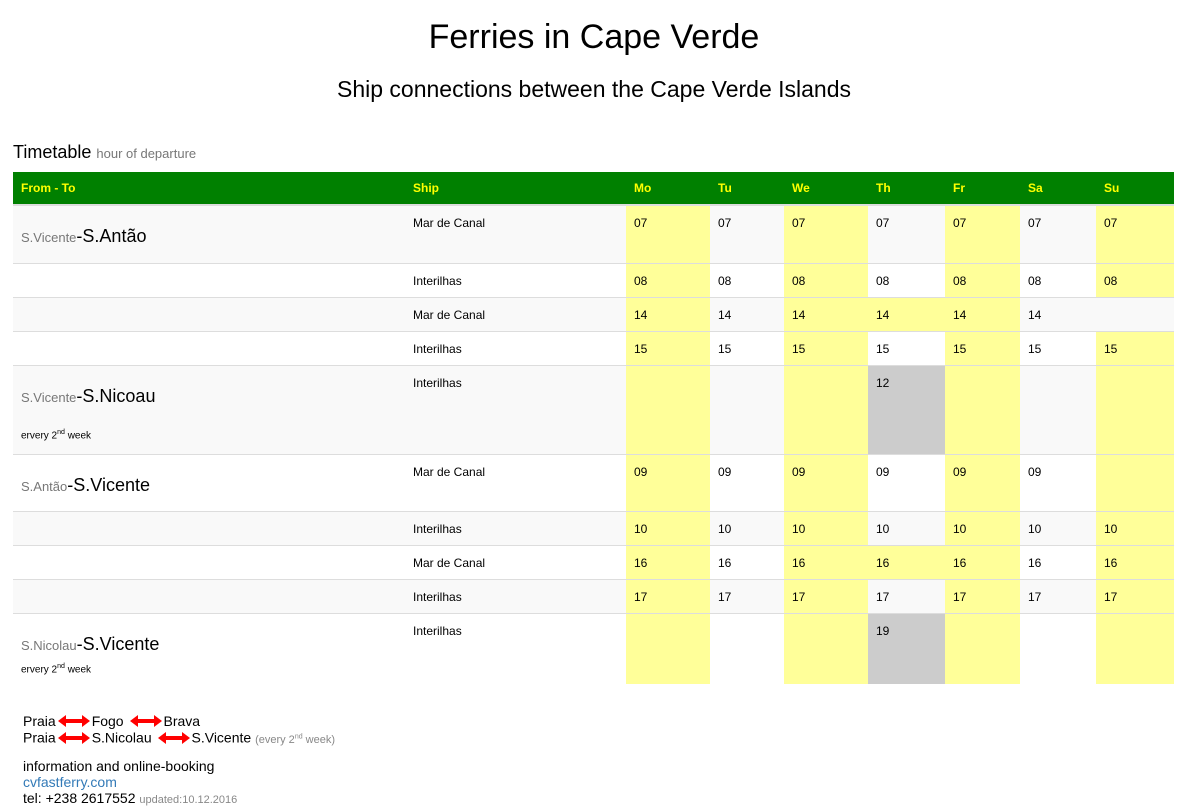 Image resolution: width=1188 pixels, height=808 pixels. I want to click on table-row: Interilhas 17 17 17 17 17 17 17, so click(593, 595).